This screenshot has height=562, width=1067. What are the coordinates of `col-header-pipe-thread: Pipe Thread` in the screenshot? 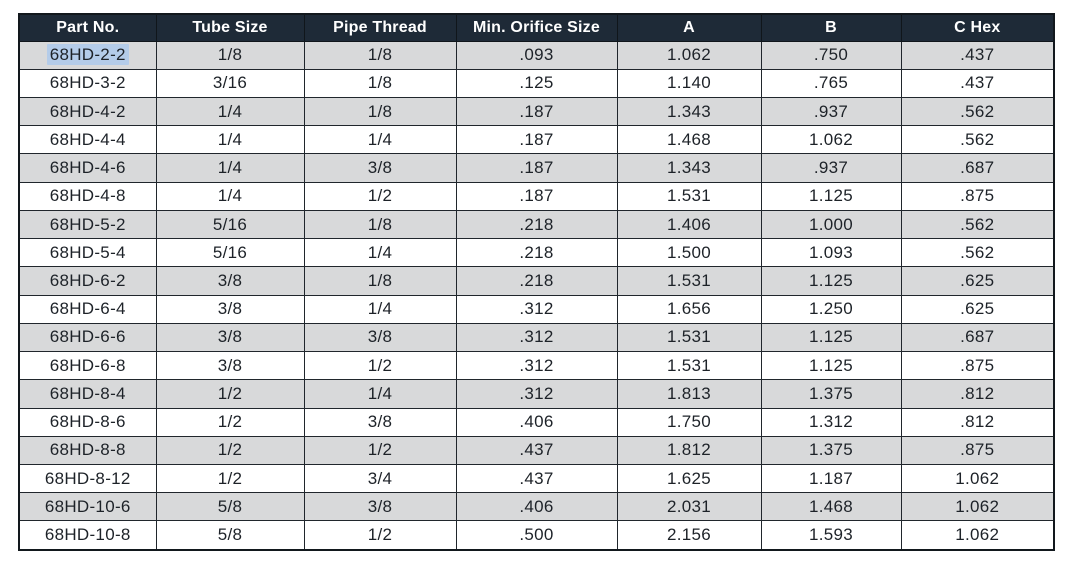 It's located at (380, 27).